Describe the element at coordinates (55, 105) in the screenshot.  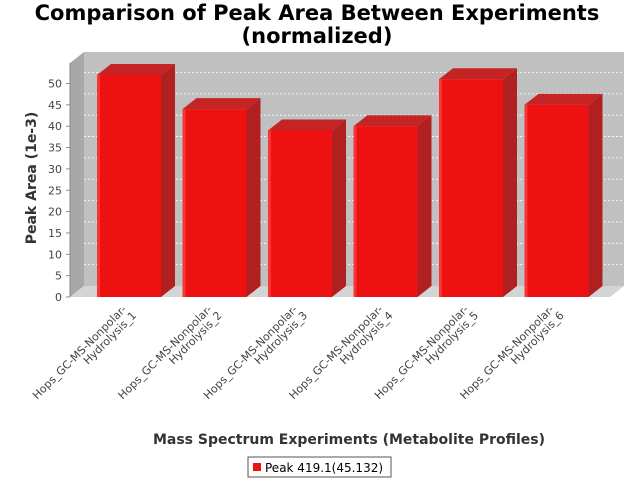
I see `y-tick-label: 45` at that location.